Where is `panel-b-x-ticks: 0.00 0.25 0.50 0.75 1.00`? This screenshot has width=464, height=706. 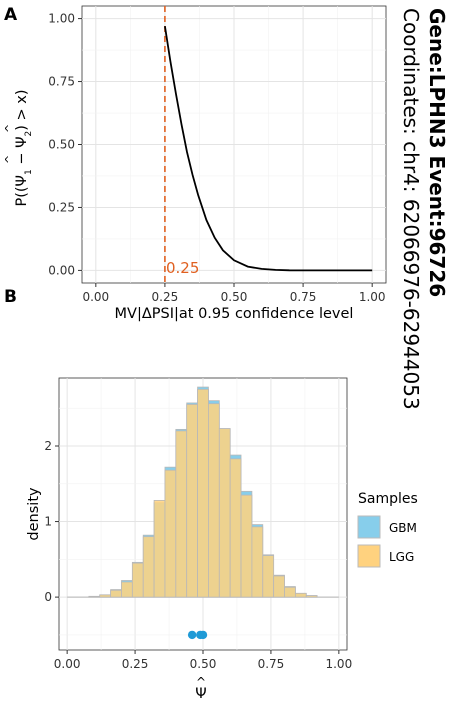 panel-b-x-ticks: 0.00 0.25 0.50 0.75 1.00 is located at coordinates (203, 660).